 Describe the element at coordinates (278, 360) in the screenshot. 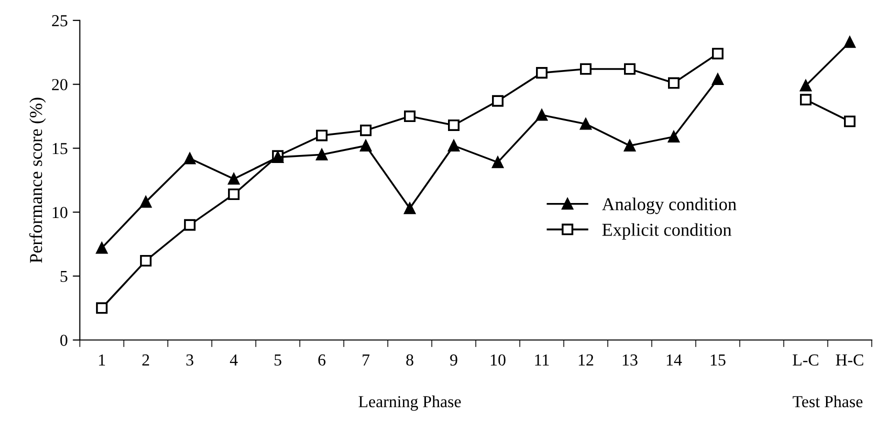

I see `x-tick-label: 5` at that location.